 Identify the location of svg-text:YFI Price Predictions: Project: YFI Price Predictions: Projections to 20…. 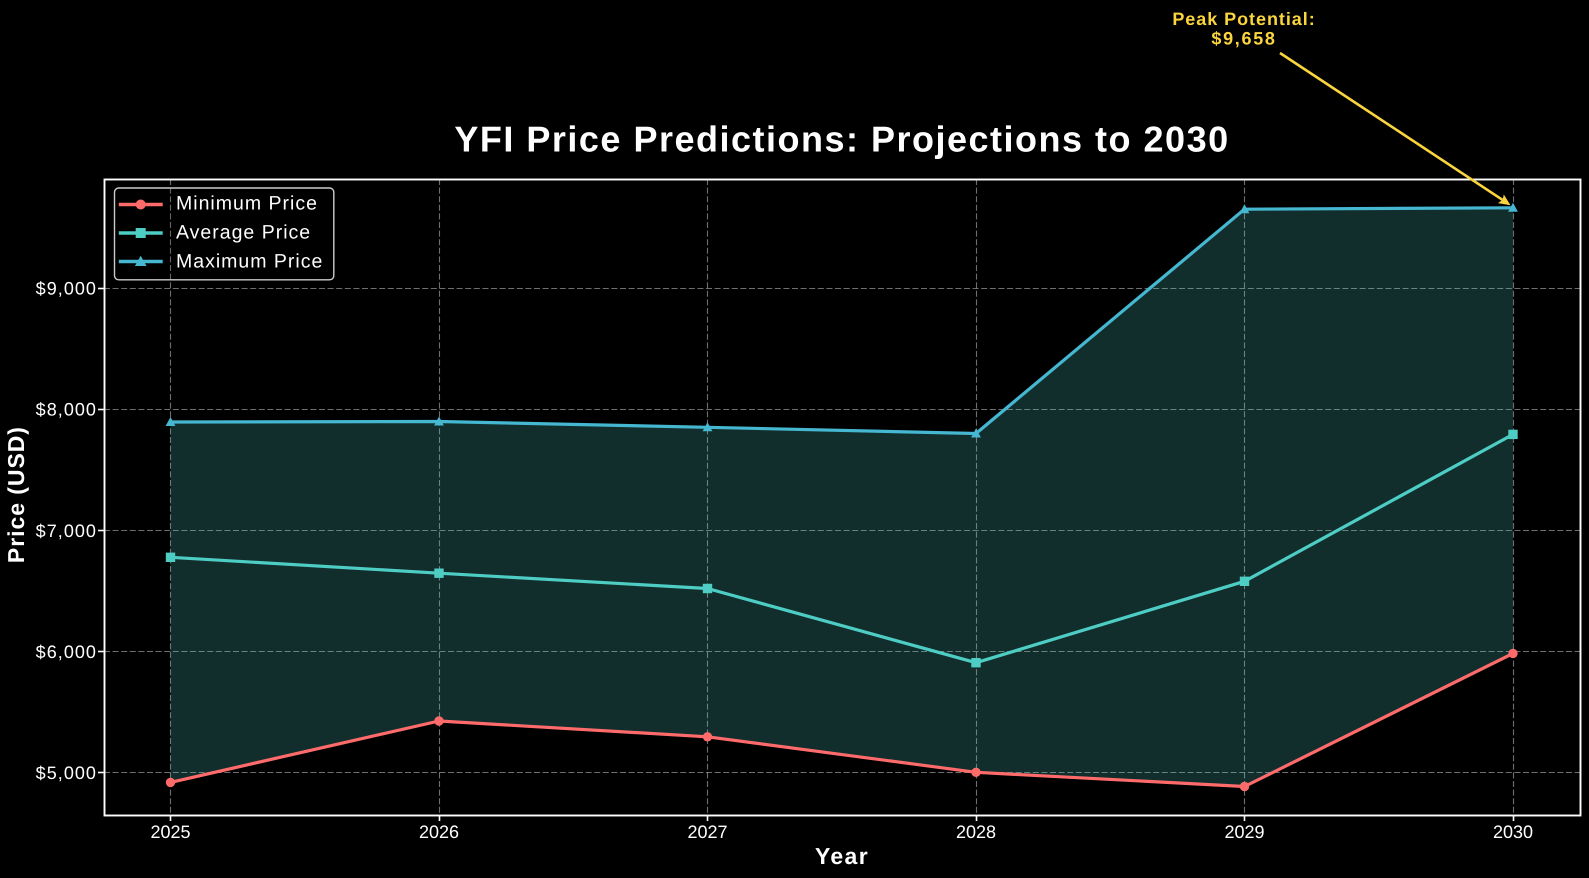
(841, 139).